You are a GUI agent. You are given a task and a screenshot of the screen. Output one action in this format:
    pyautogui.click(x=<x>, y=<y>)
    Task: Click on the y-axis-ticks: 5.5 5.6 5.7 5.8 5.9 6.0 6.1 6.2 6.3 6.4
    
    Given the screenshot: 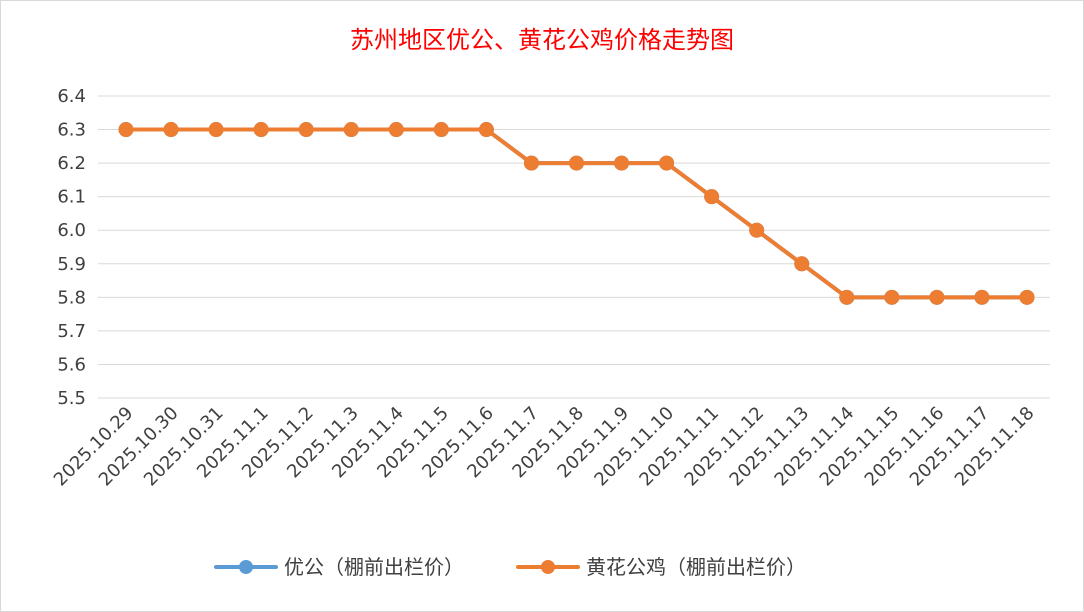 What is the action you would take?
    pyautogui.click(x=71, y=247)
    